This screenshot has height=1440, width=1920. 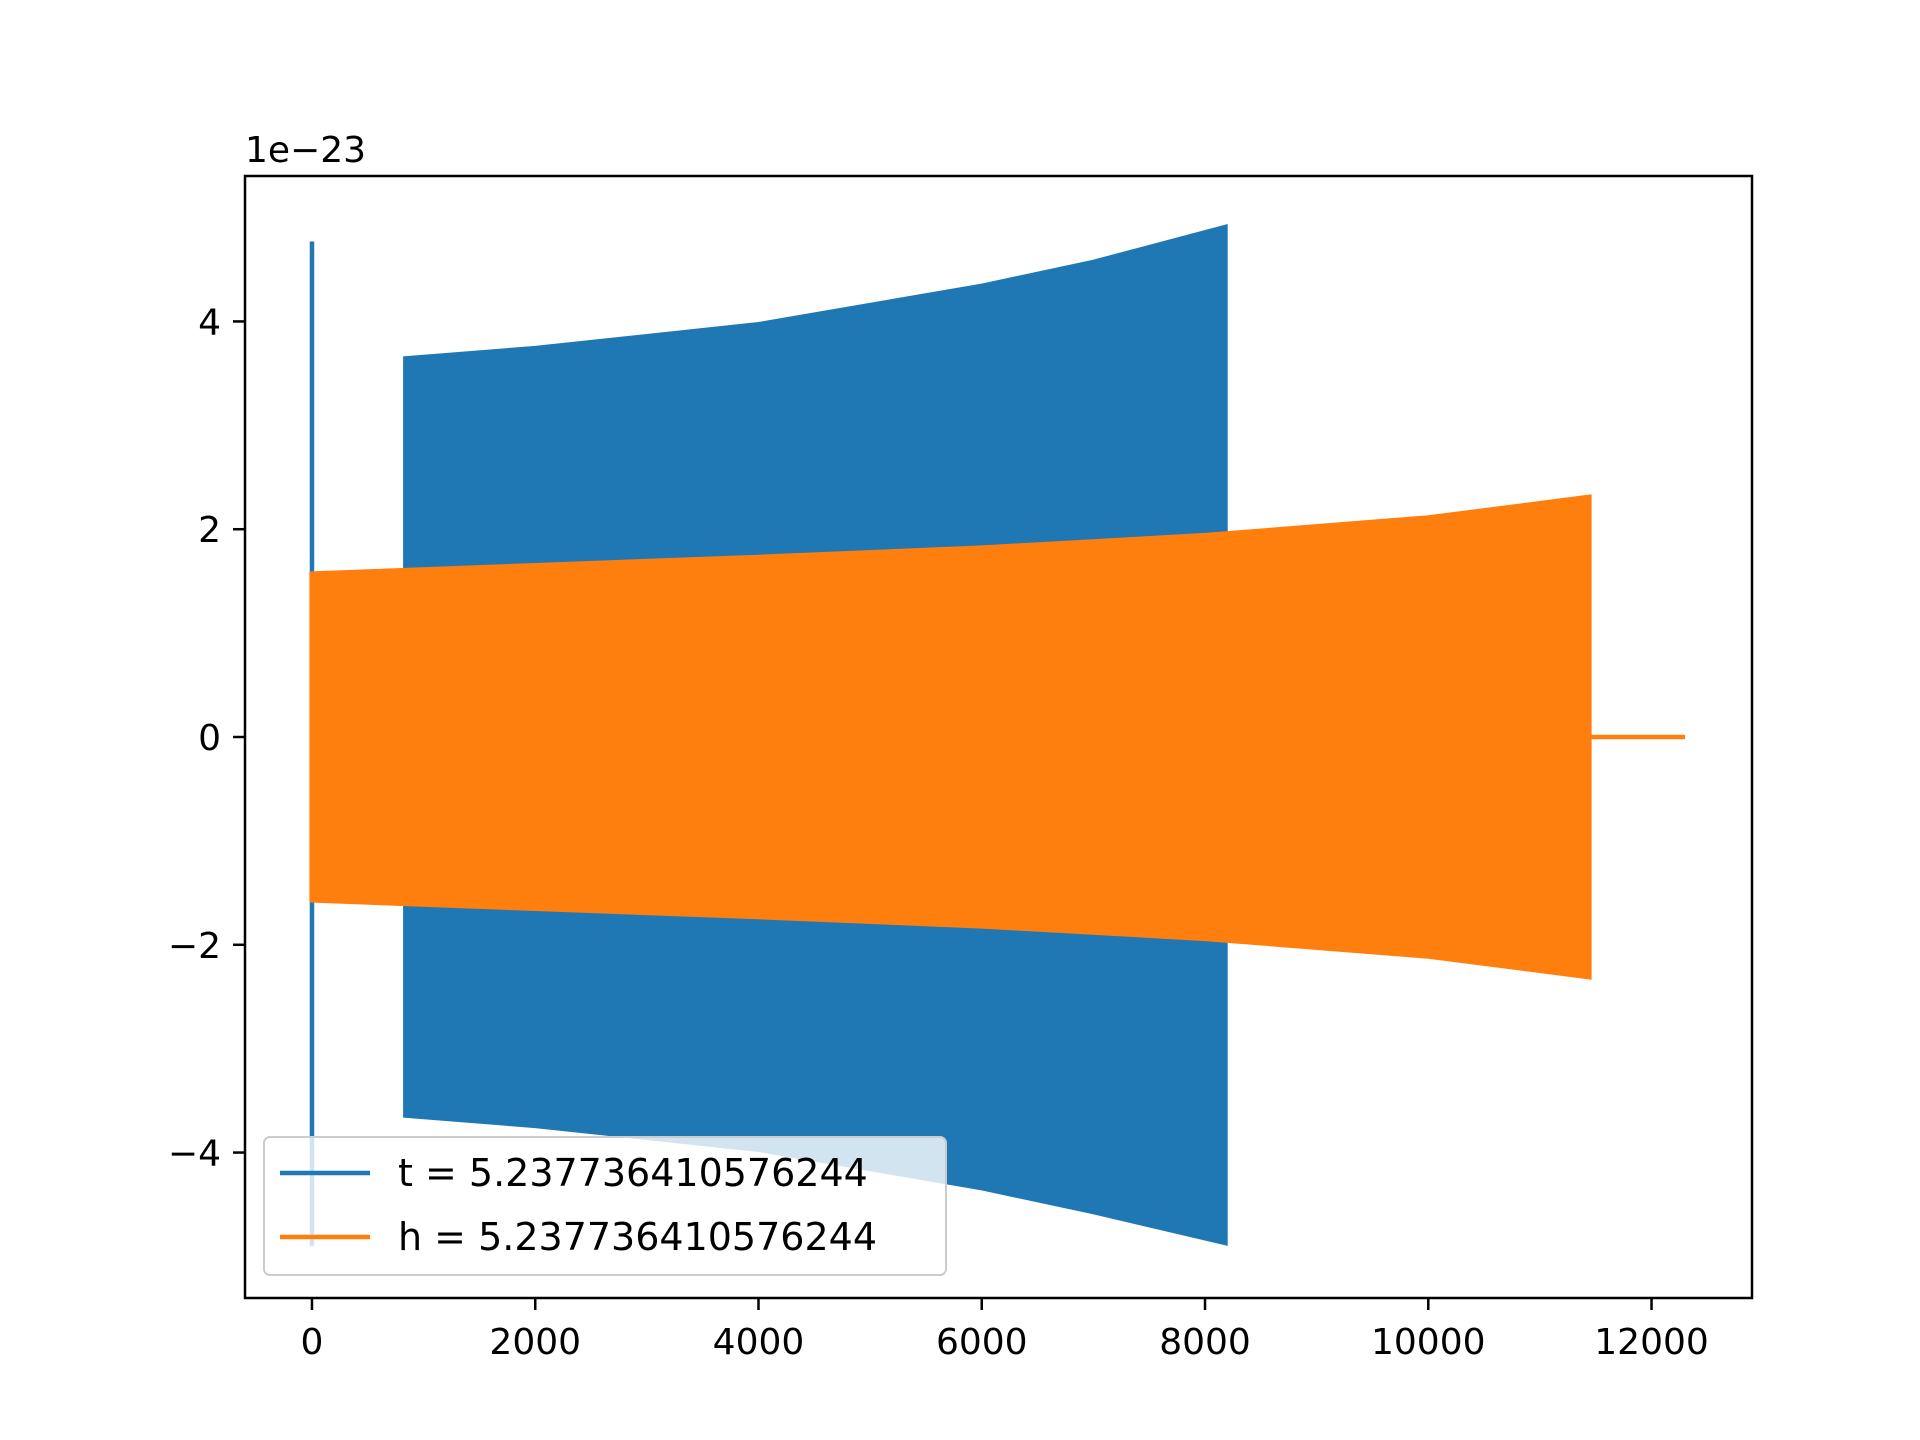 What do you see at coordinates (209, 530) in the screenshot?
I see `y-tick-label: 2` at bounding box center [209, 530].